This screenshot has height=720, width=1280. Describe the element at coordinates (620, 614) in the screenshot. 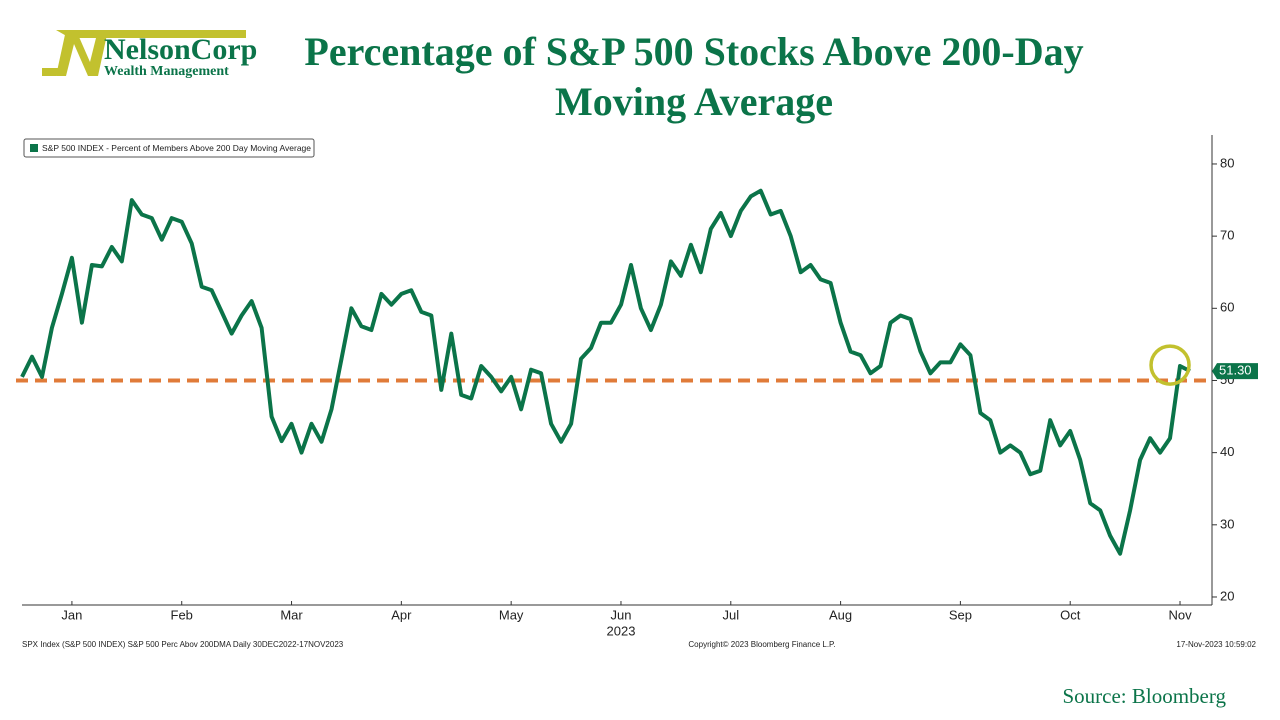

I see `x-tick-label: Jun` at that location.